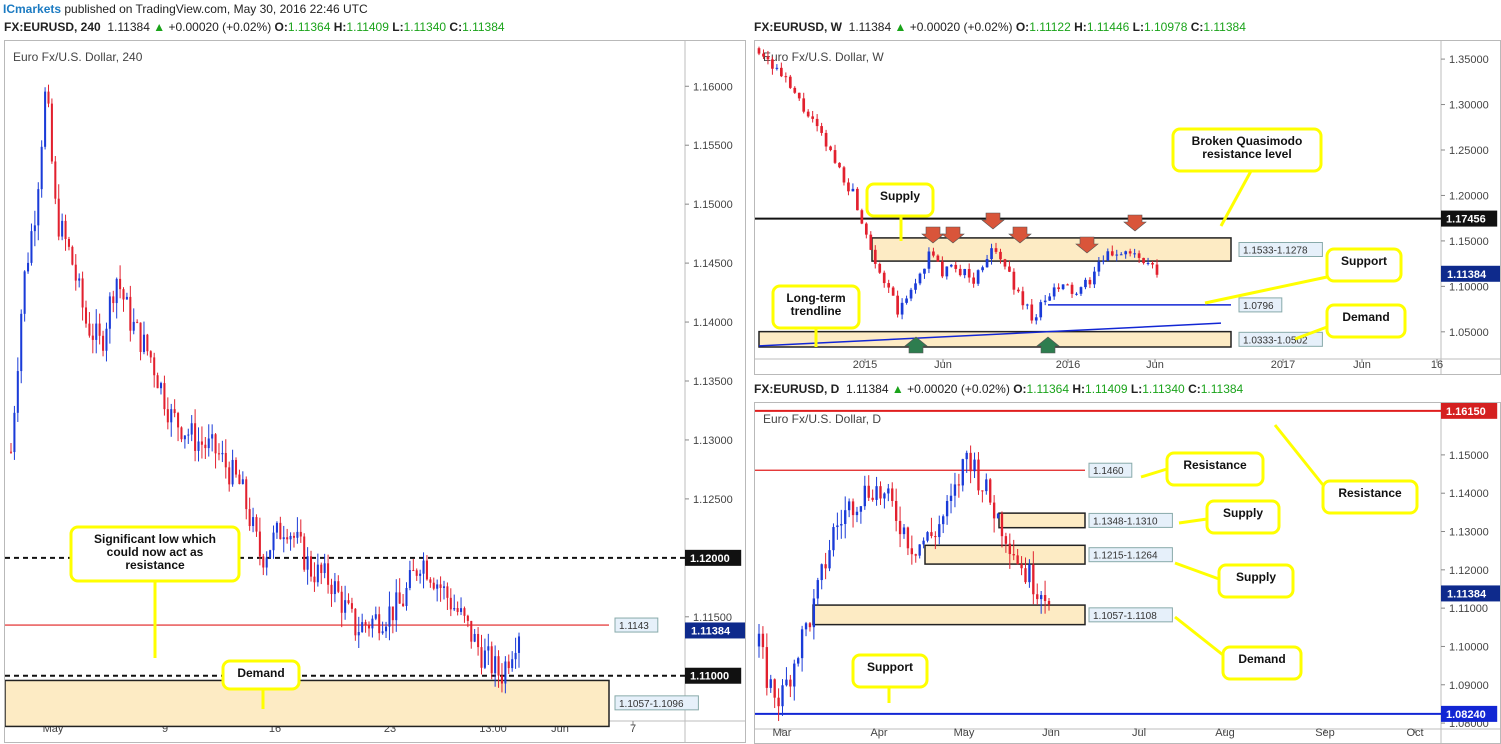 This screenshot has height=744, width=1501. Describe the element at coordinates (1199, 636) in the screenshot. I see `callout-demand-daily-pointer` at that location.